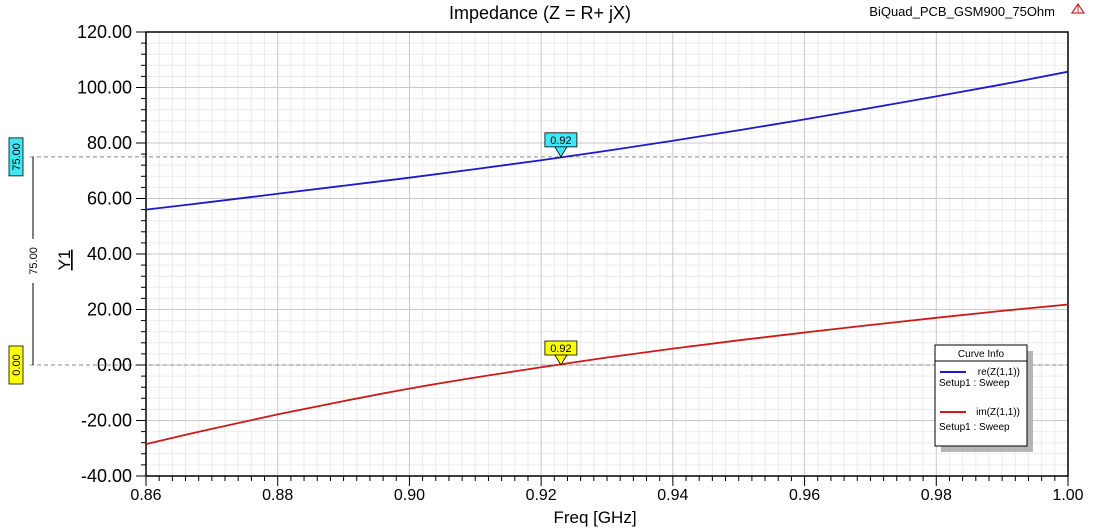  I want to click on legend-sub-im: Setup1 : Sweep, so click(974, 427).